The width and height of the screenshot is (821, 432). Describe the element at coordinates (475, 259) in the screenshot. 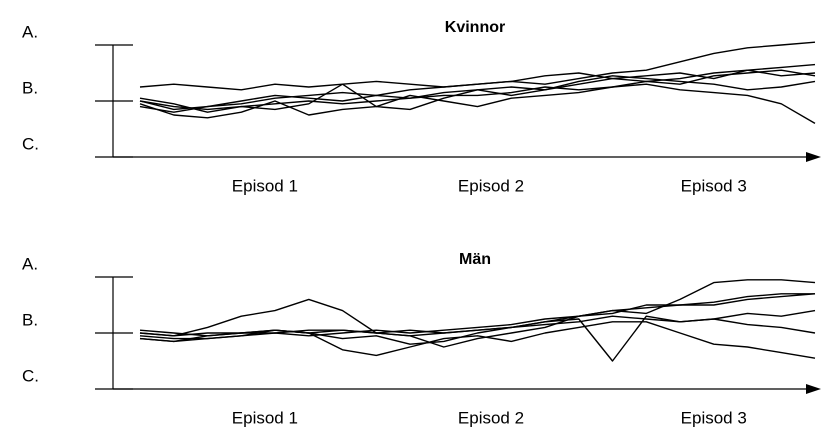

I see `chart-title: Män` at that location.